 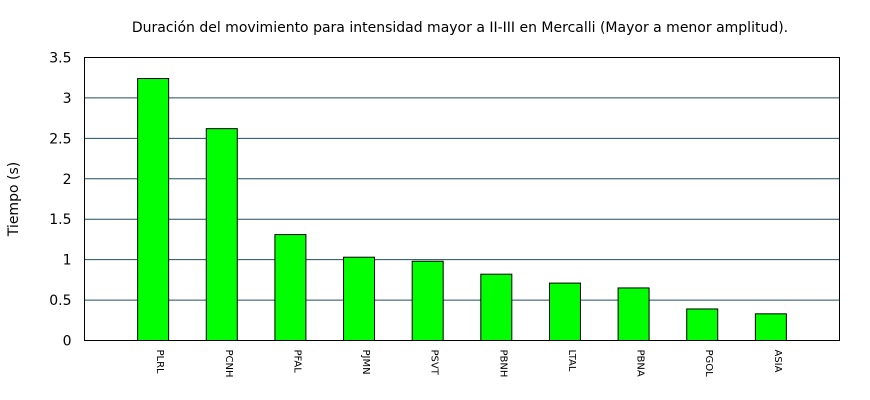 What do you see at coordinates (290, 288) in the screenshot?
I see `bar-pfal` at bounding box center [290, 288].